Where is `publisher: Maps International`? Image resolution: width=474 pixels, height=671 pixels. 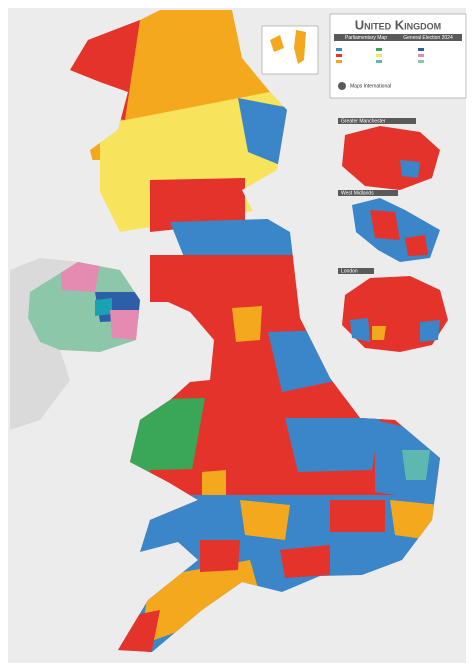
publisher: Maps International is located at coordinates (370, 86).